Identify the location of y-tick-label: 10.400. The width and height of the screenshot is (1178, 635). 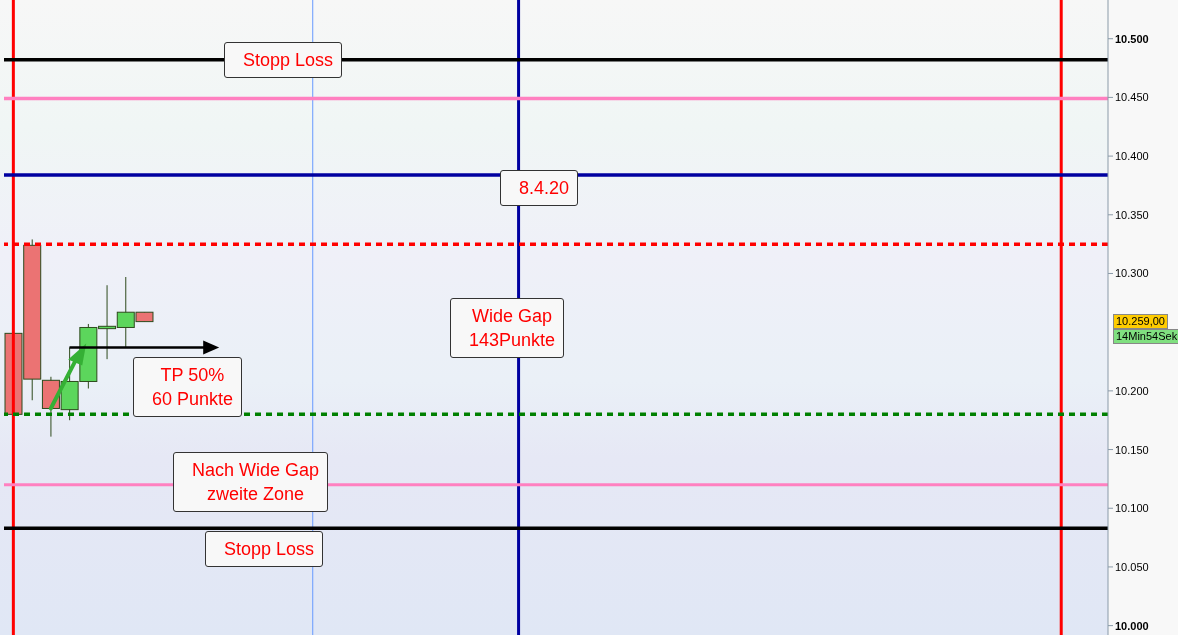
(1132, 156).